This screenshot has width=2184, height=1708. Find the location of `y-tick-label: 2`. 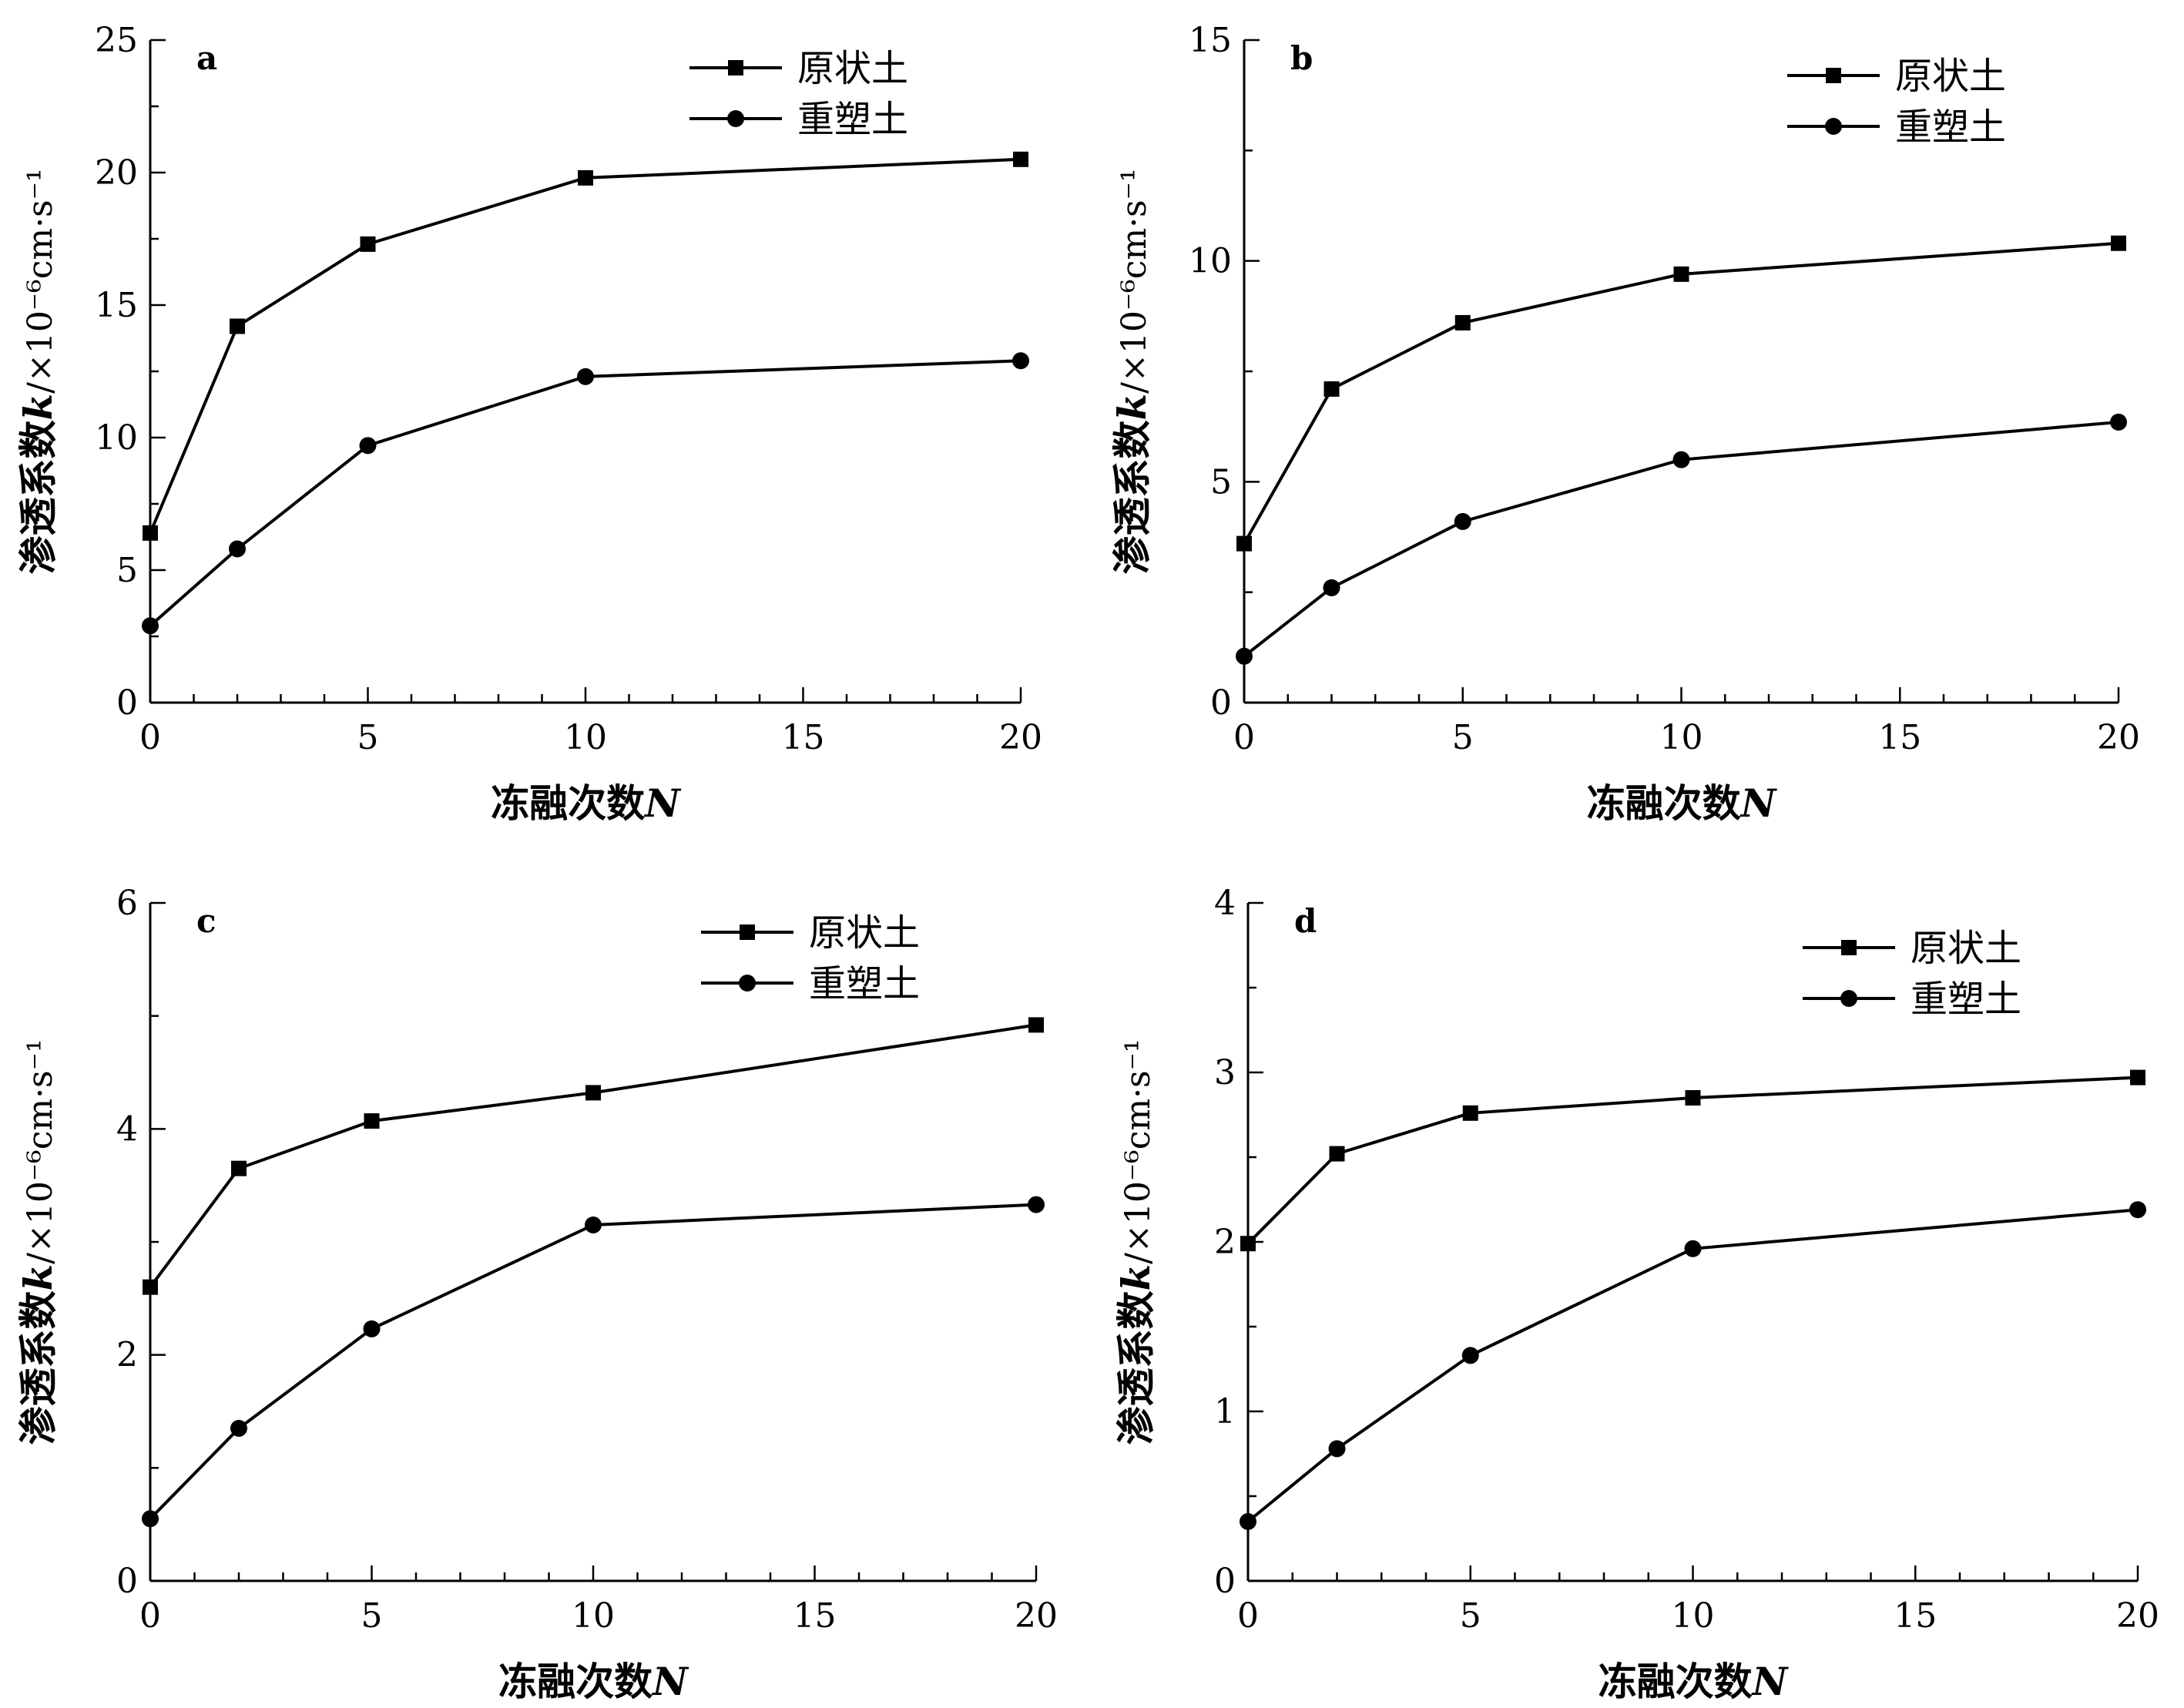

y-tick-label: 2 is located at coordinates (127, 1355).